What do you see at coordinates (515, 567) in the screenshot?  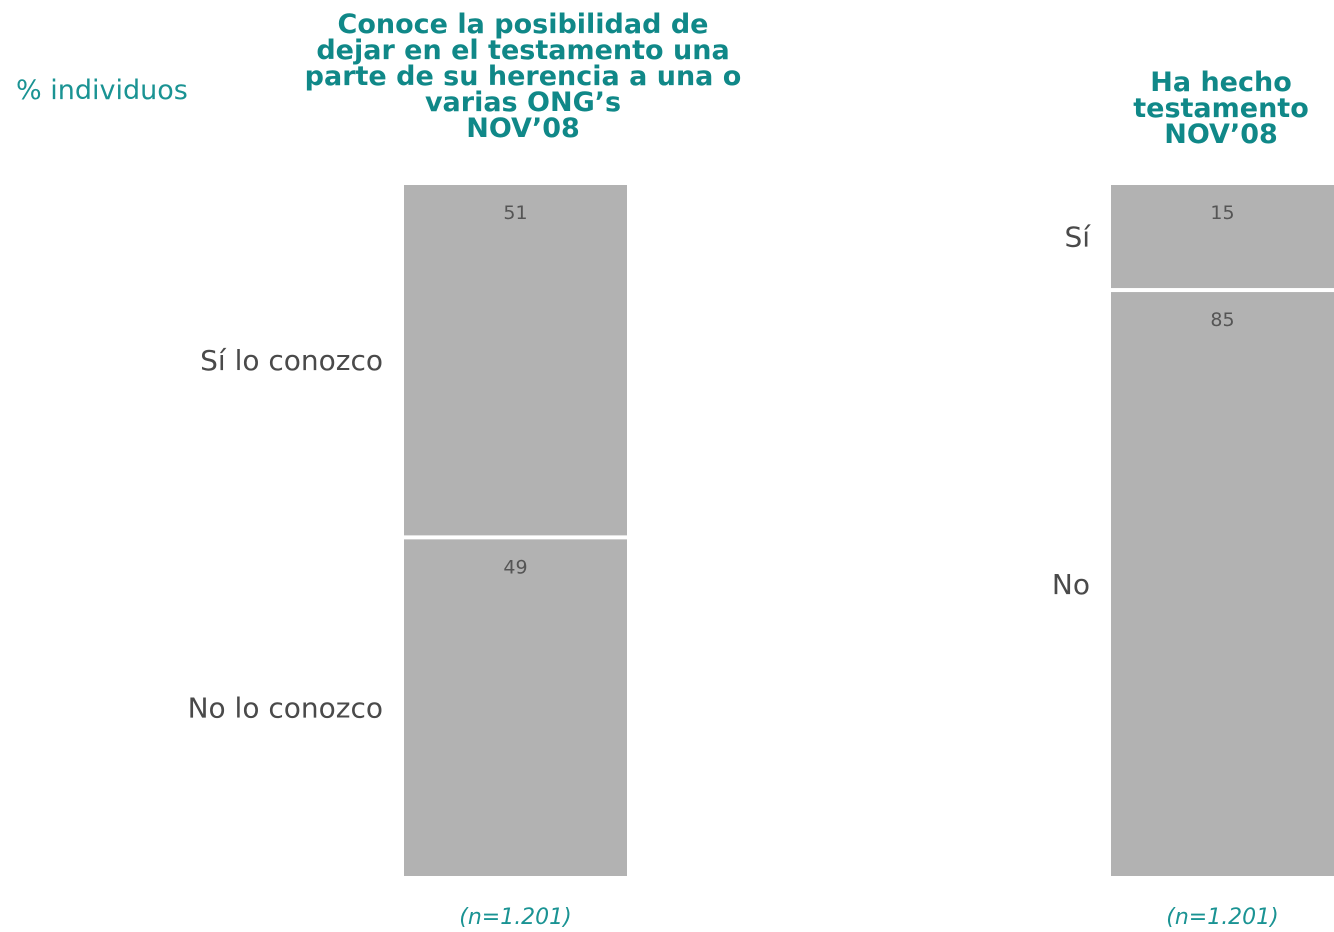 I see `data-label: 49` at bounding box center [515, 567].